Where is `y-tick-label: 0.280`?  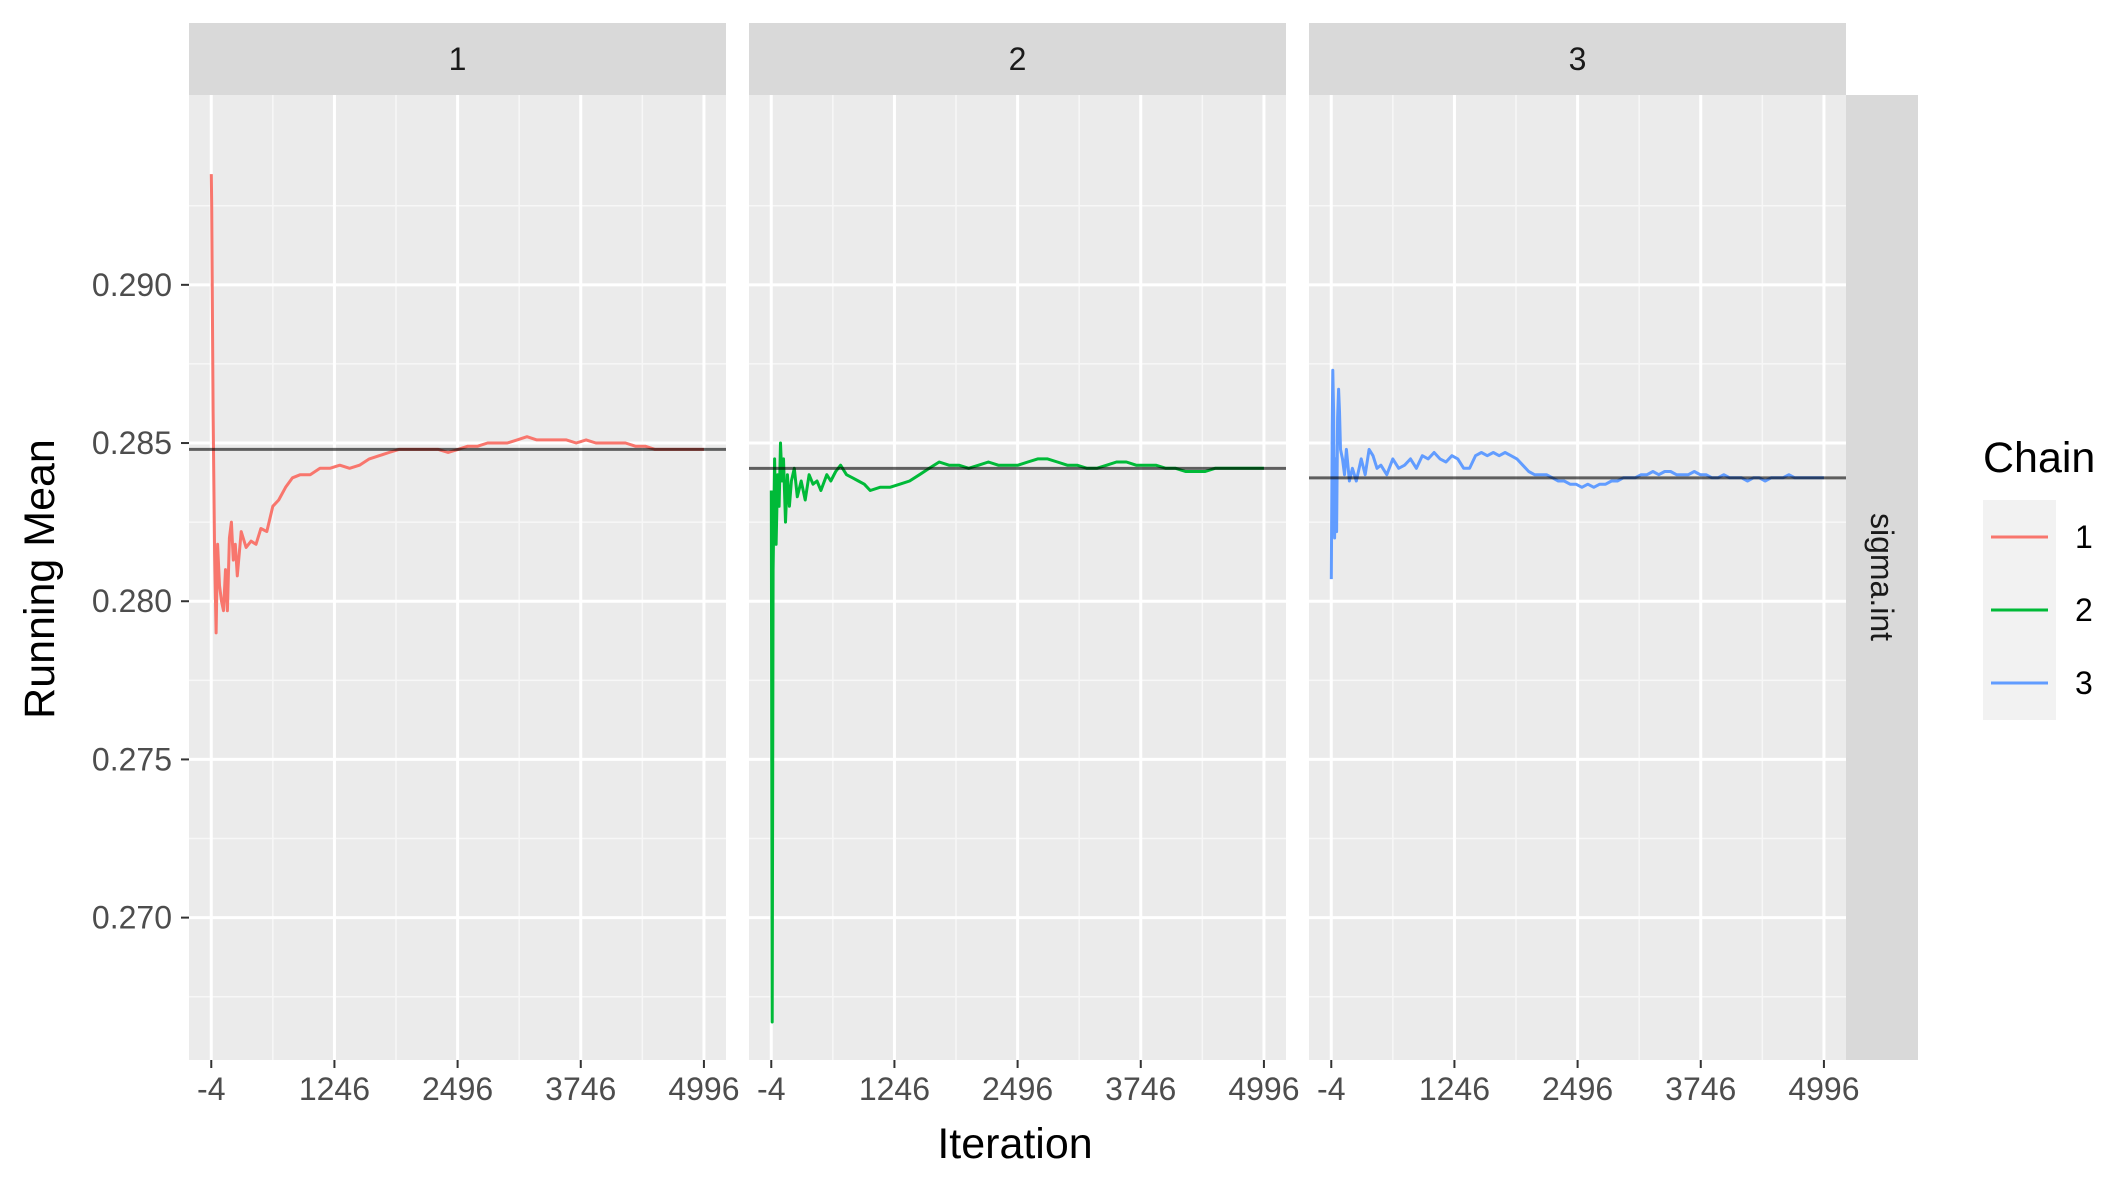
y-tick-label: 0.280 is located at coordinates (132, 601).